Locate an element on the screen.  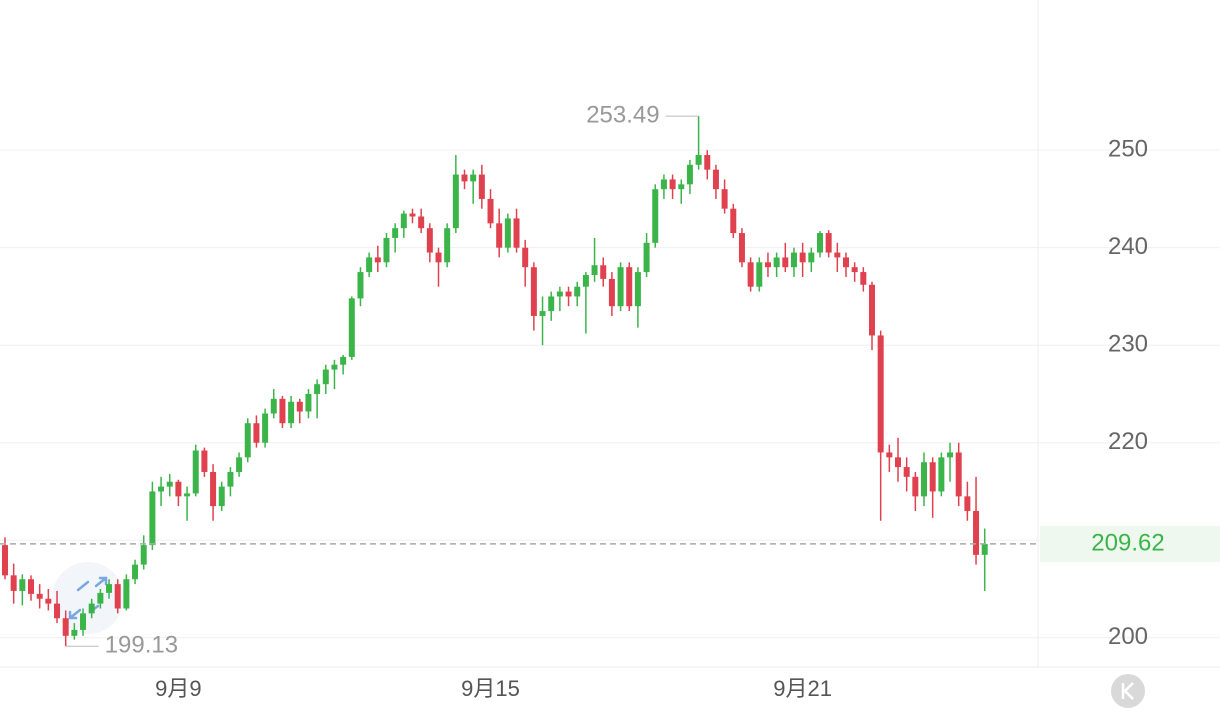
x-tick-label: 9月21 is located at coordinates (802, 688).